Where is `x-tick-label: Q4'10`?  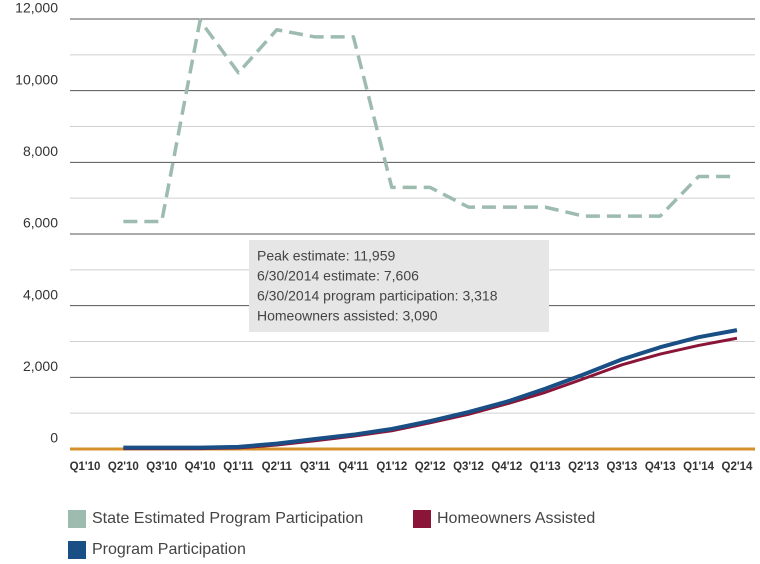 x-tick-label: Q4'10 is located at coordinates (200, 467).